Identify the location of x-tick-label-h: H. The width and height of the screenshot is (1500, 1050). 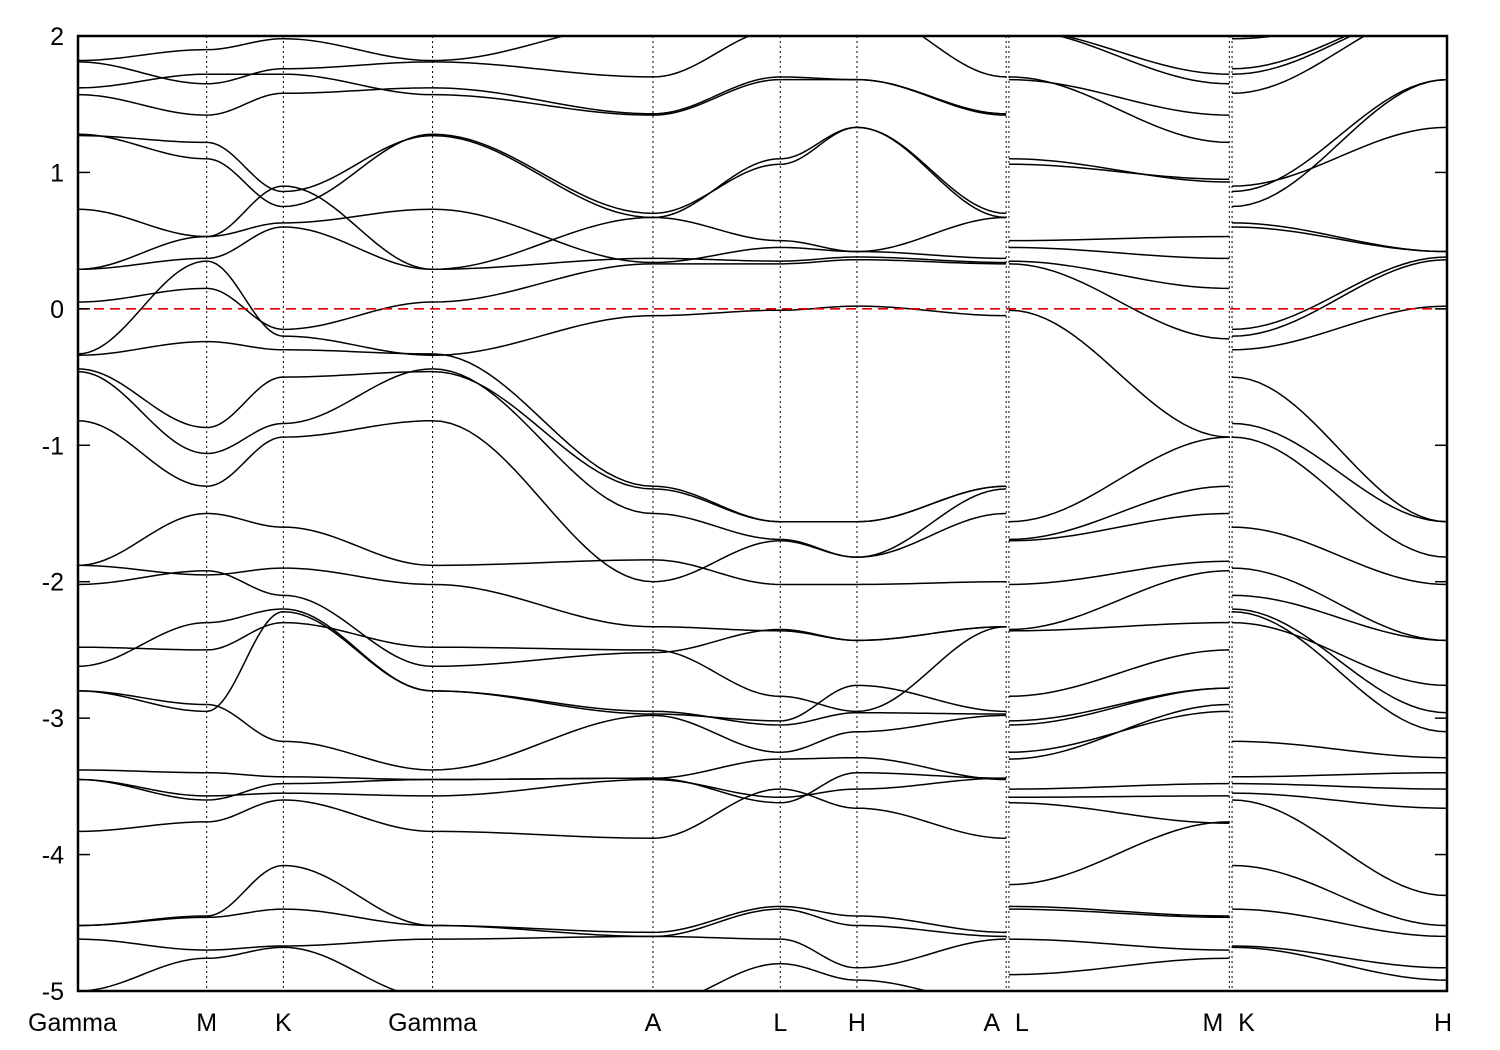
(1443, 1023).